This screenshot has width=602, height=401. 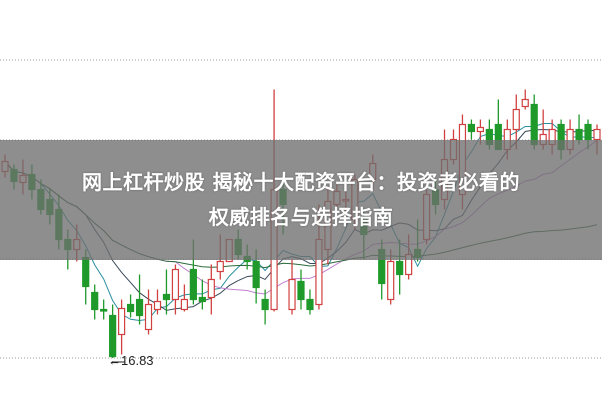 What do you see at coordinates (131, 360) in the screenshot?
I see `low-price-annotation: ←16.83` at bounding box center [131, 360].